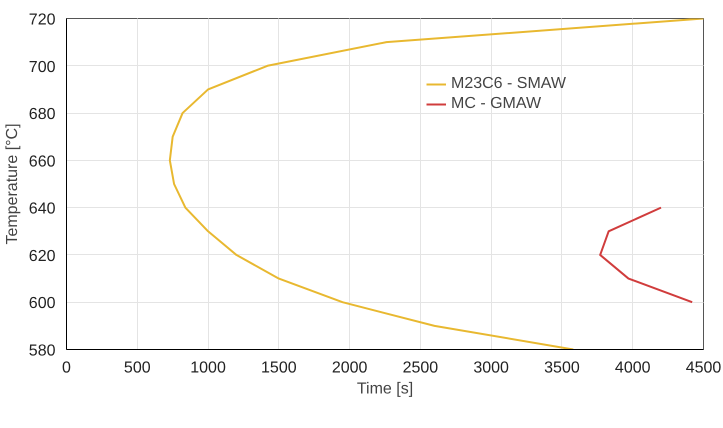  What do you see at coordinates (279, 368) in the screenshot?
I see `x-tick-label: 1500` at bounding box center [279, 368].